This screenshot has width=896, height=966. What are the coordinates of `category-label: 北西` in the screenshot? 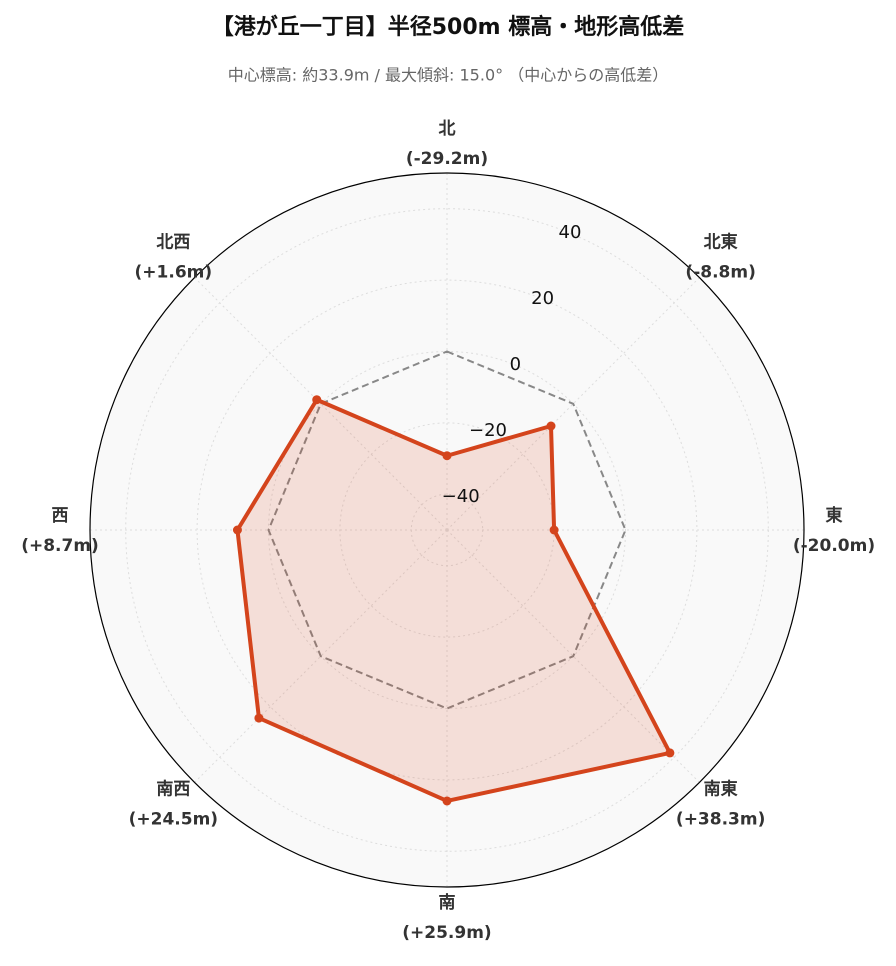 It's located at (173, 242).